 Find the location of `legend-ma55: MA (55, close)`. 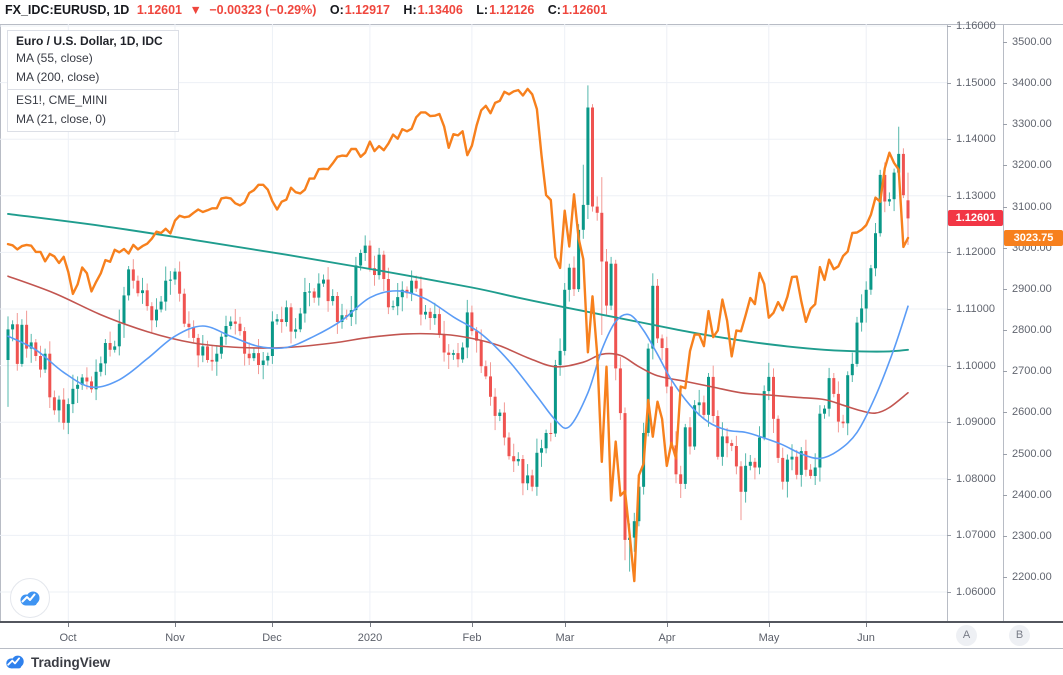

legend-ma55: MA (55, close) is located at coordinates (54, 58).